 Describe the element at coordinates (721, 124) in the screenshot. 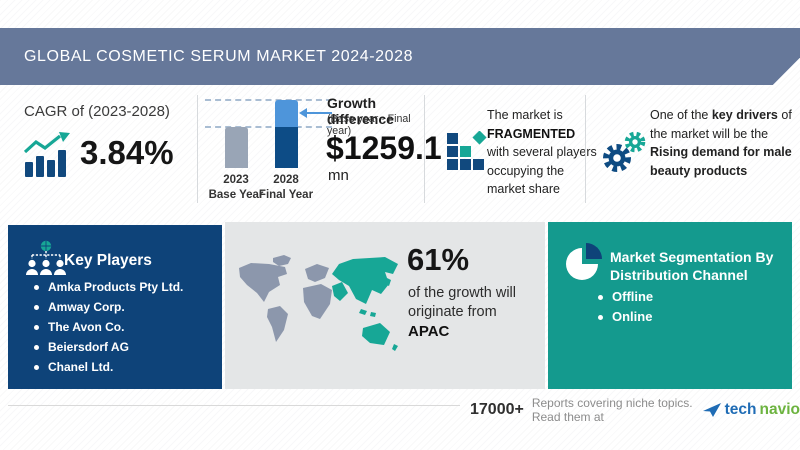

I see `drivers-mid: of the market will be the` at that location.